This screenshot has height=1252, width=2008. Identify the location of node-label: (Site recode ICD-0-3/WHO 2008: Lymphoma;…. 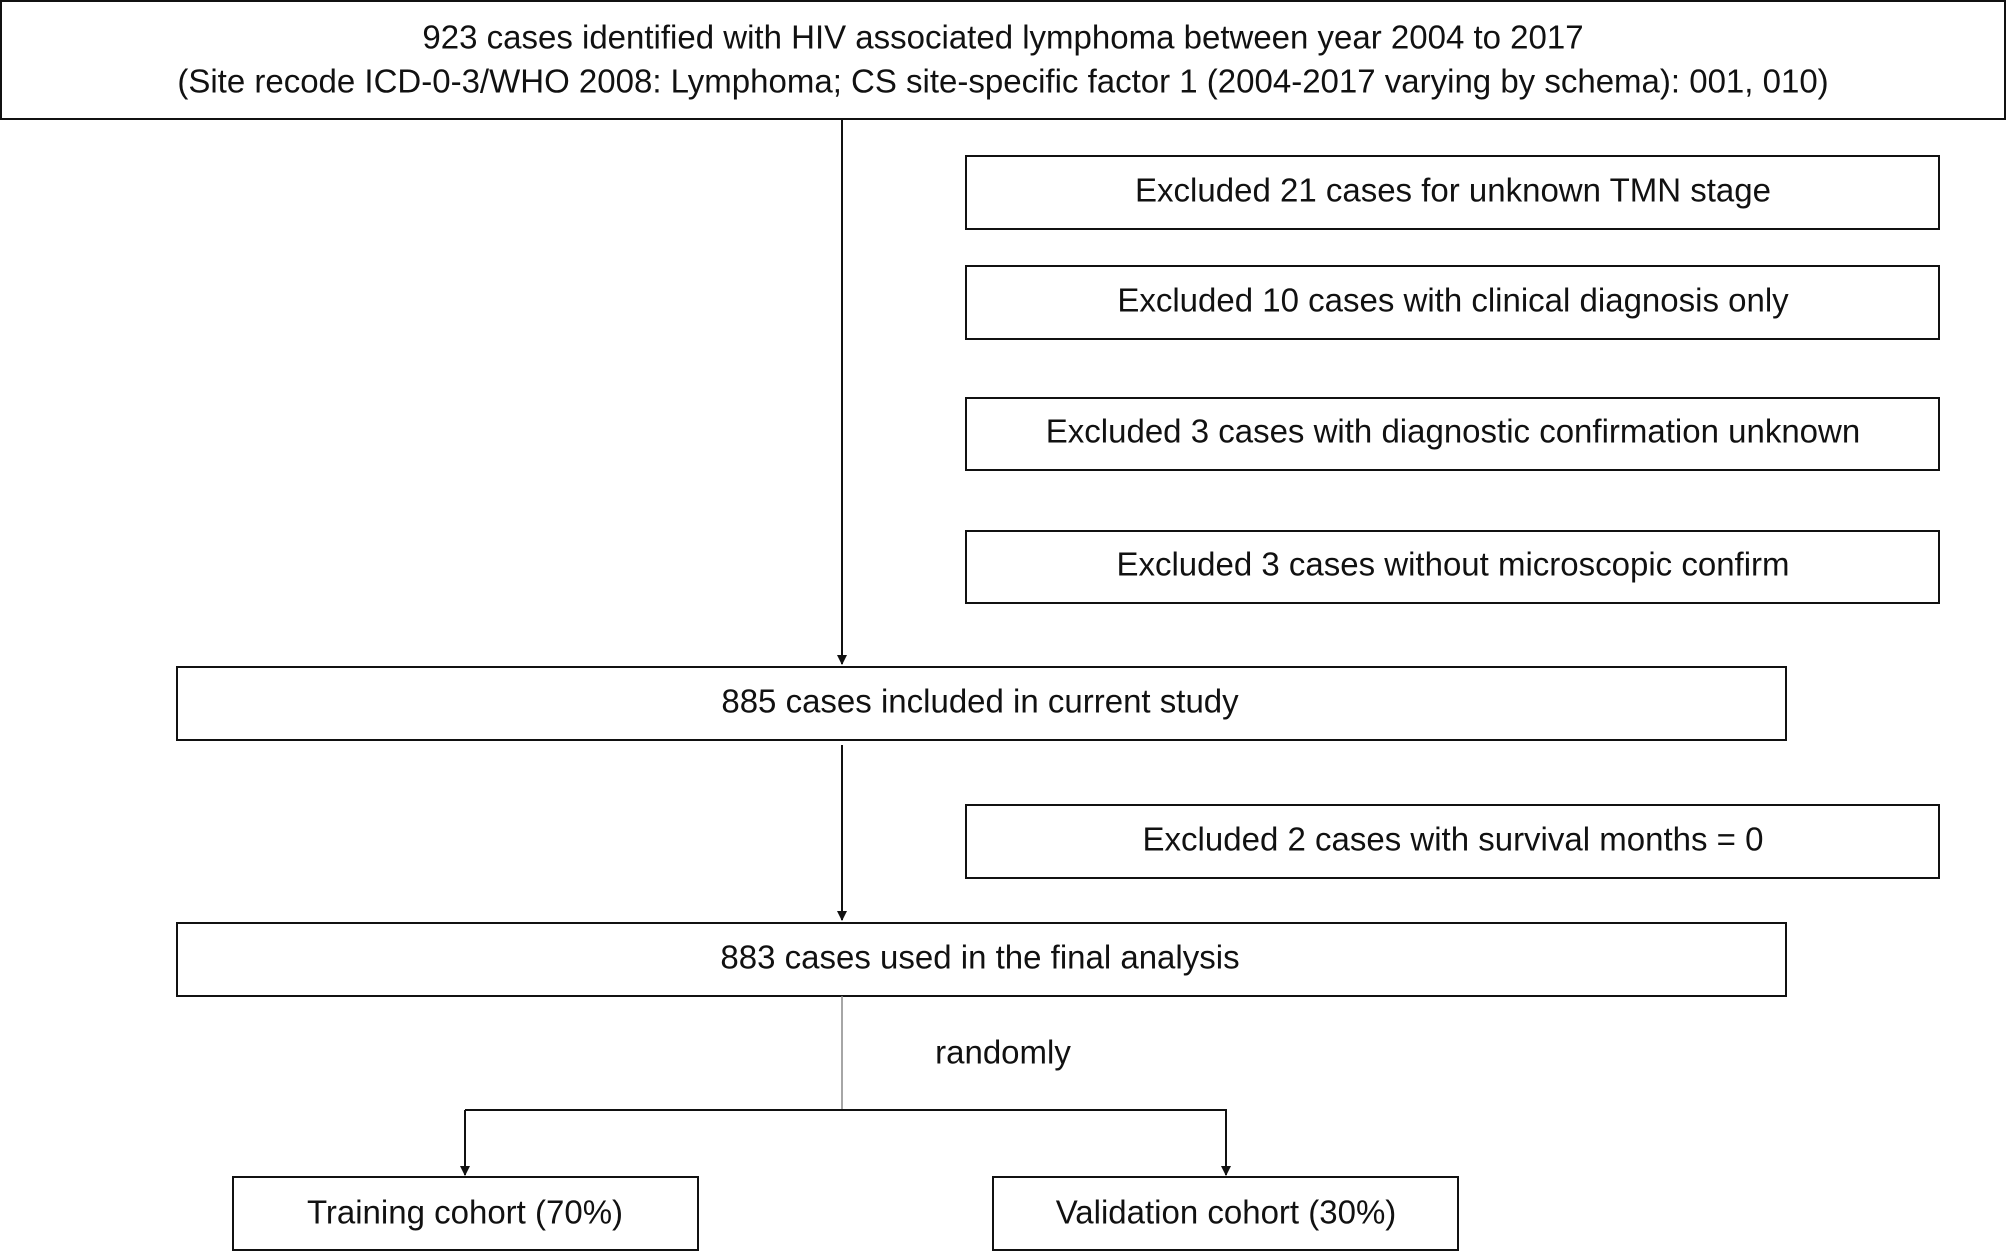
(1002, 81).